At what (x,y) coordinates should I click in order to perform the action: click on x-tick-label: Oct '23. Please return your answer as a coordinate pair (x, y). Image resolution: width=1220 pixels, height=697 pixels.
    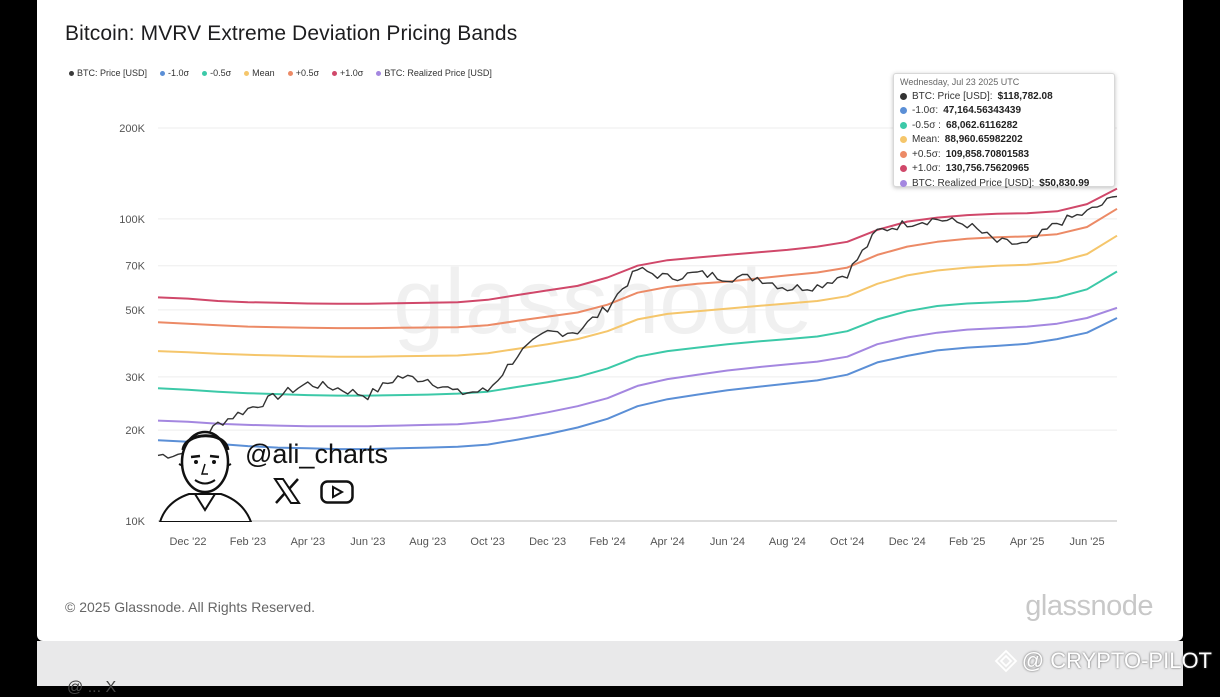
    Looking at the image, I should click on (487, 542).